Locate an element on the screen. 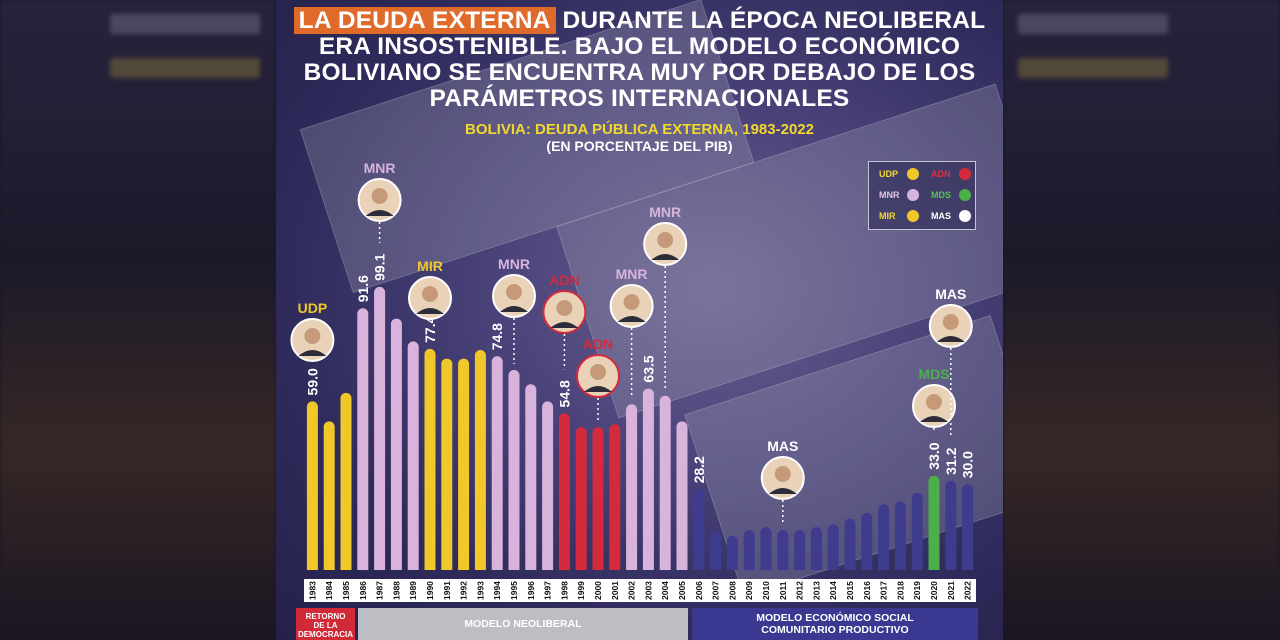 The image size is (1280, 640). year-tick-2021: 2021 is located at coordinates (951, 590).